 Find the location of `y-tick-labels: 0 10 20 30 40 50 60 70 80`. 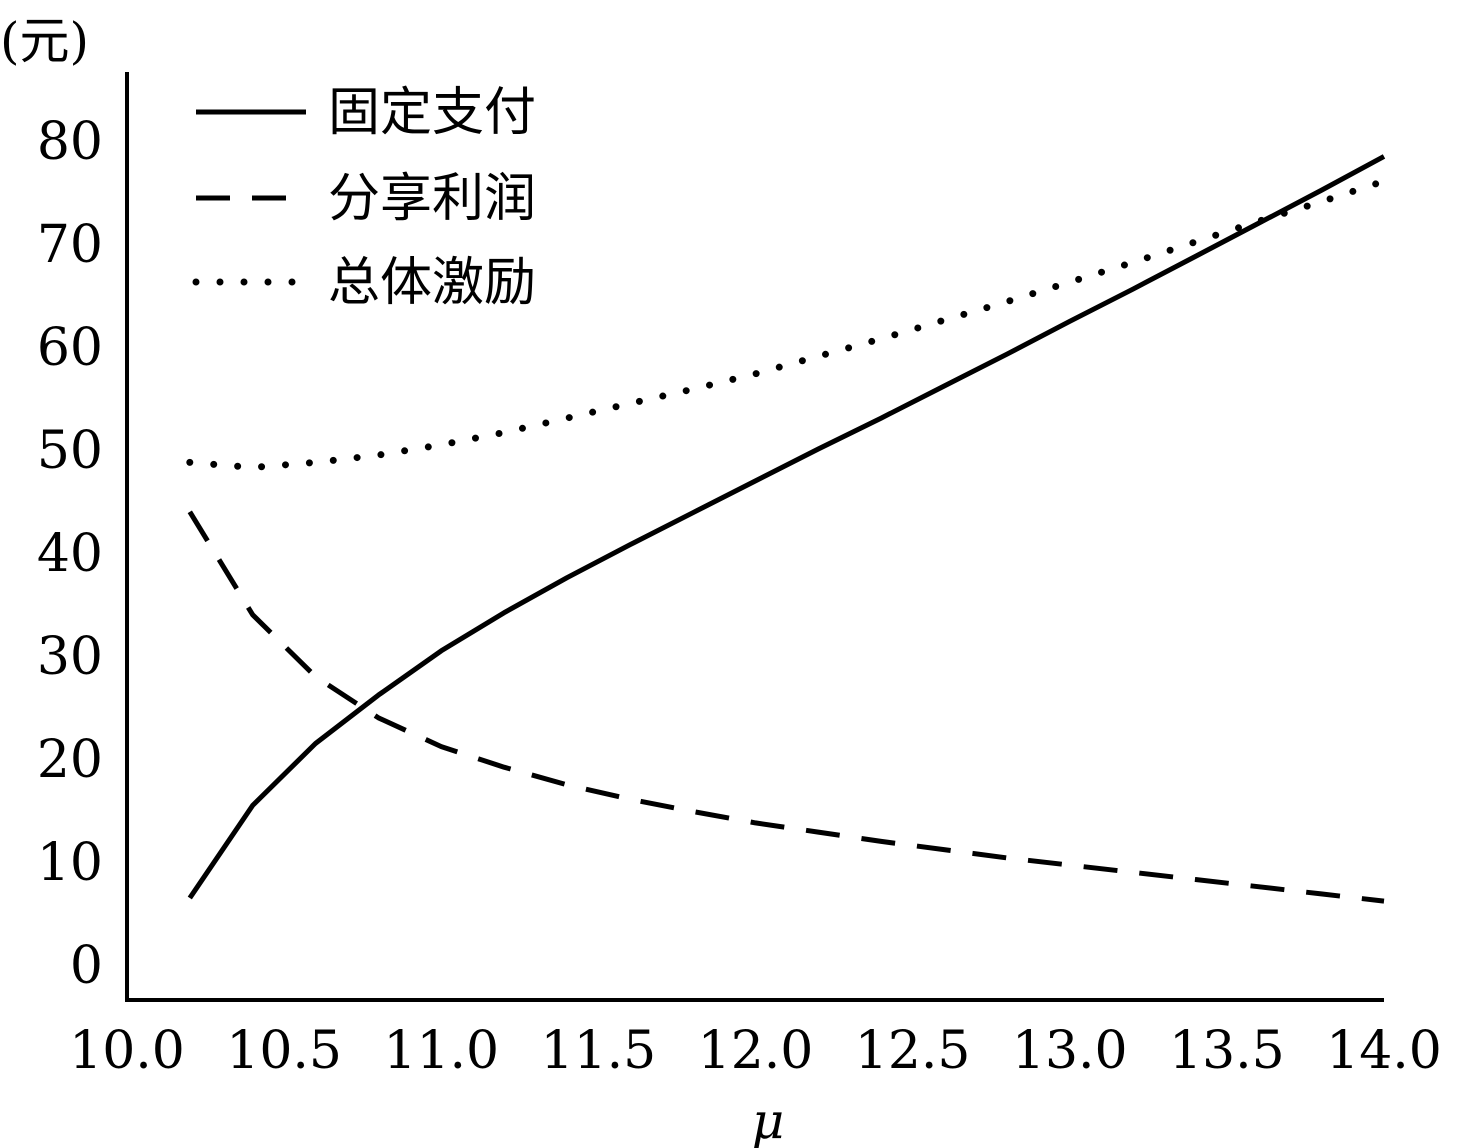

y-tick-labels: 0 10 20 30 40 50 60 70 80 is located at coordinates (70, 554).